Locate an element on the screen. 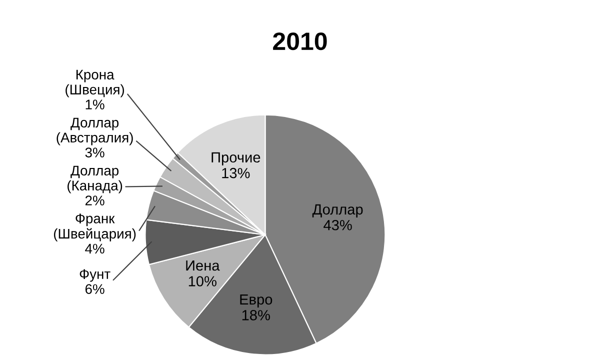 Image resolution: width=600 pixels, height=362 pixels. chart-title: 2010 is located at coordinates (300, 41).